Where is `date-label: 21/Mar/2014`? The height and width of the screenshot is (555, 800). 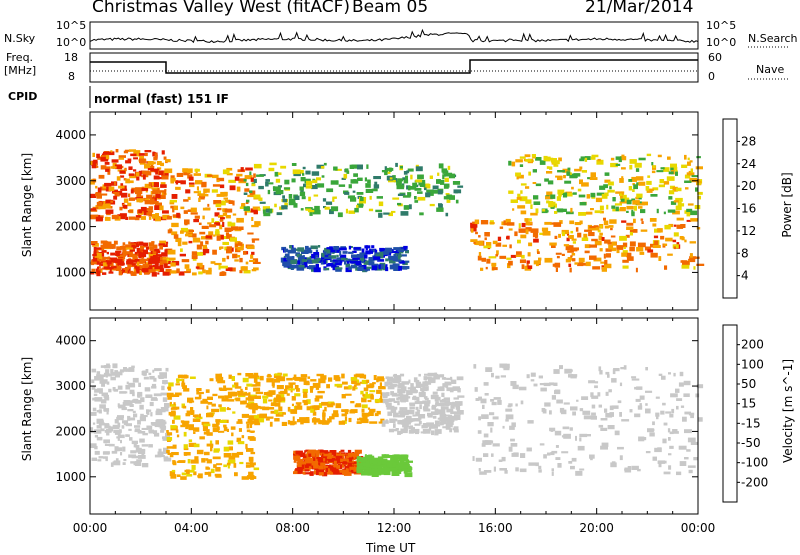 date-label: 21/Mar/2014 is located at coordinates (639, 8).